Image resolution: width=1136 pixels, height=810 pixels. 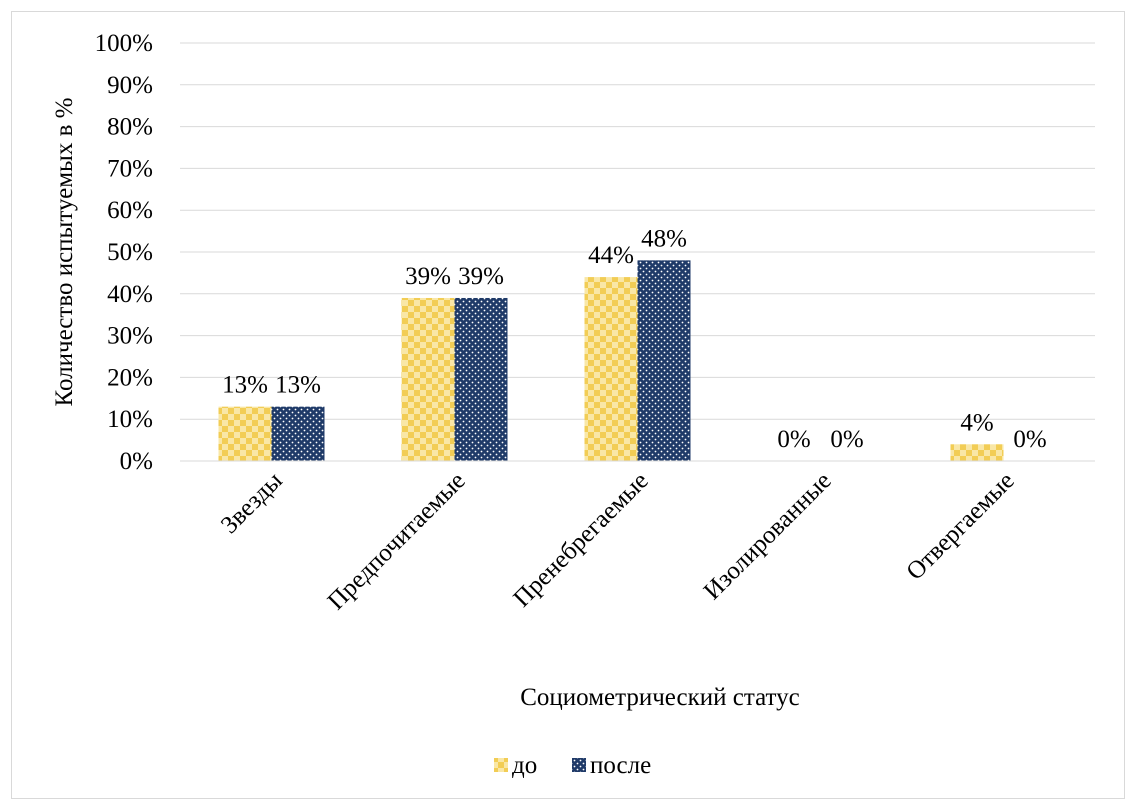 What do you see at coordinates (130, 168) in the screenshot?
I see `y-tick-label: 70%` at bounding box center [130, 168].